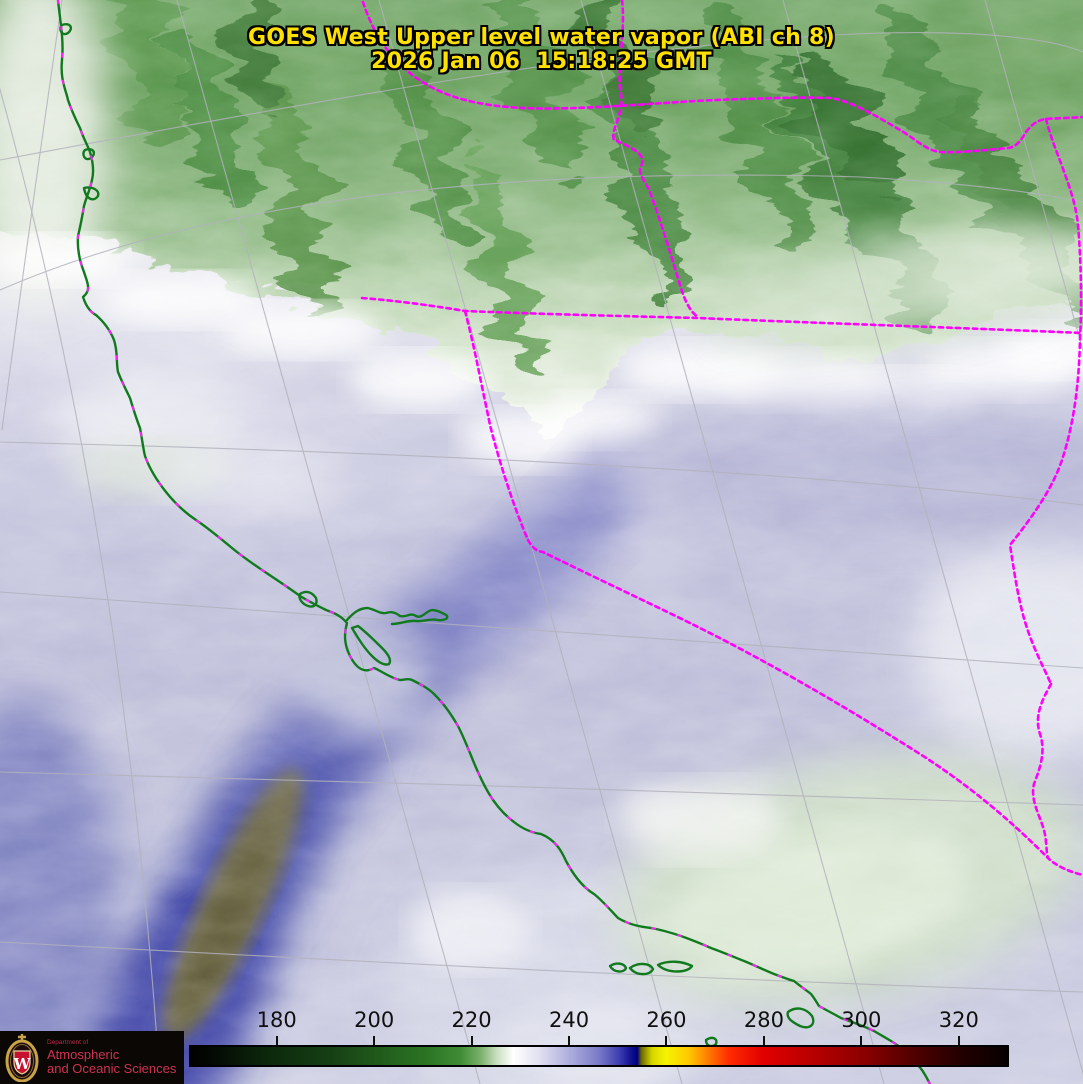 Image resolution: width=1083 pixels, height=1084 pixels. I want to click on colorbar-tick-label: 240, so click(569, 1020).